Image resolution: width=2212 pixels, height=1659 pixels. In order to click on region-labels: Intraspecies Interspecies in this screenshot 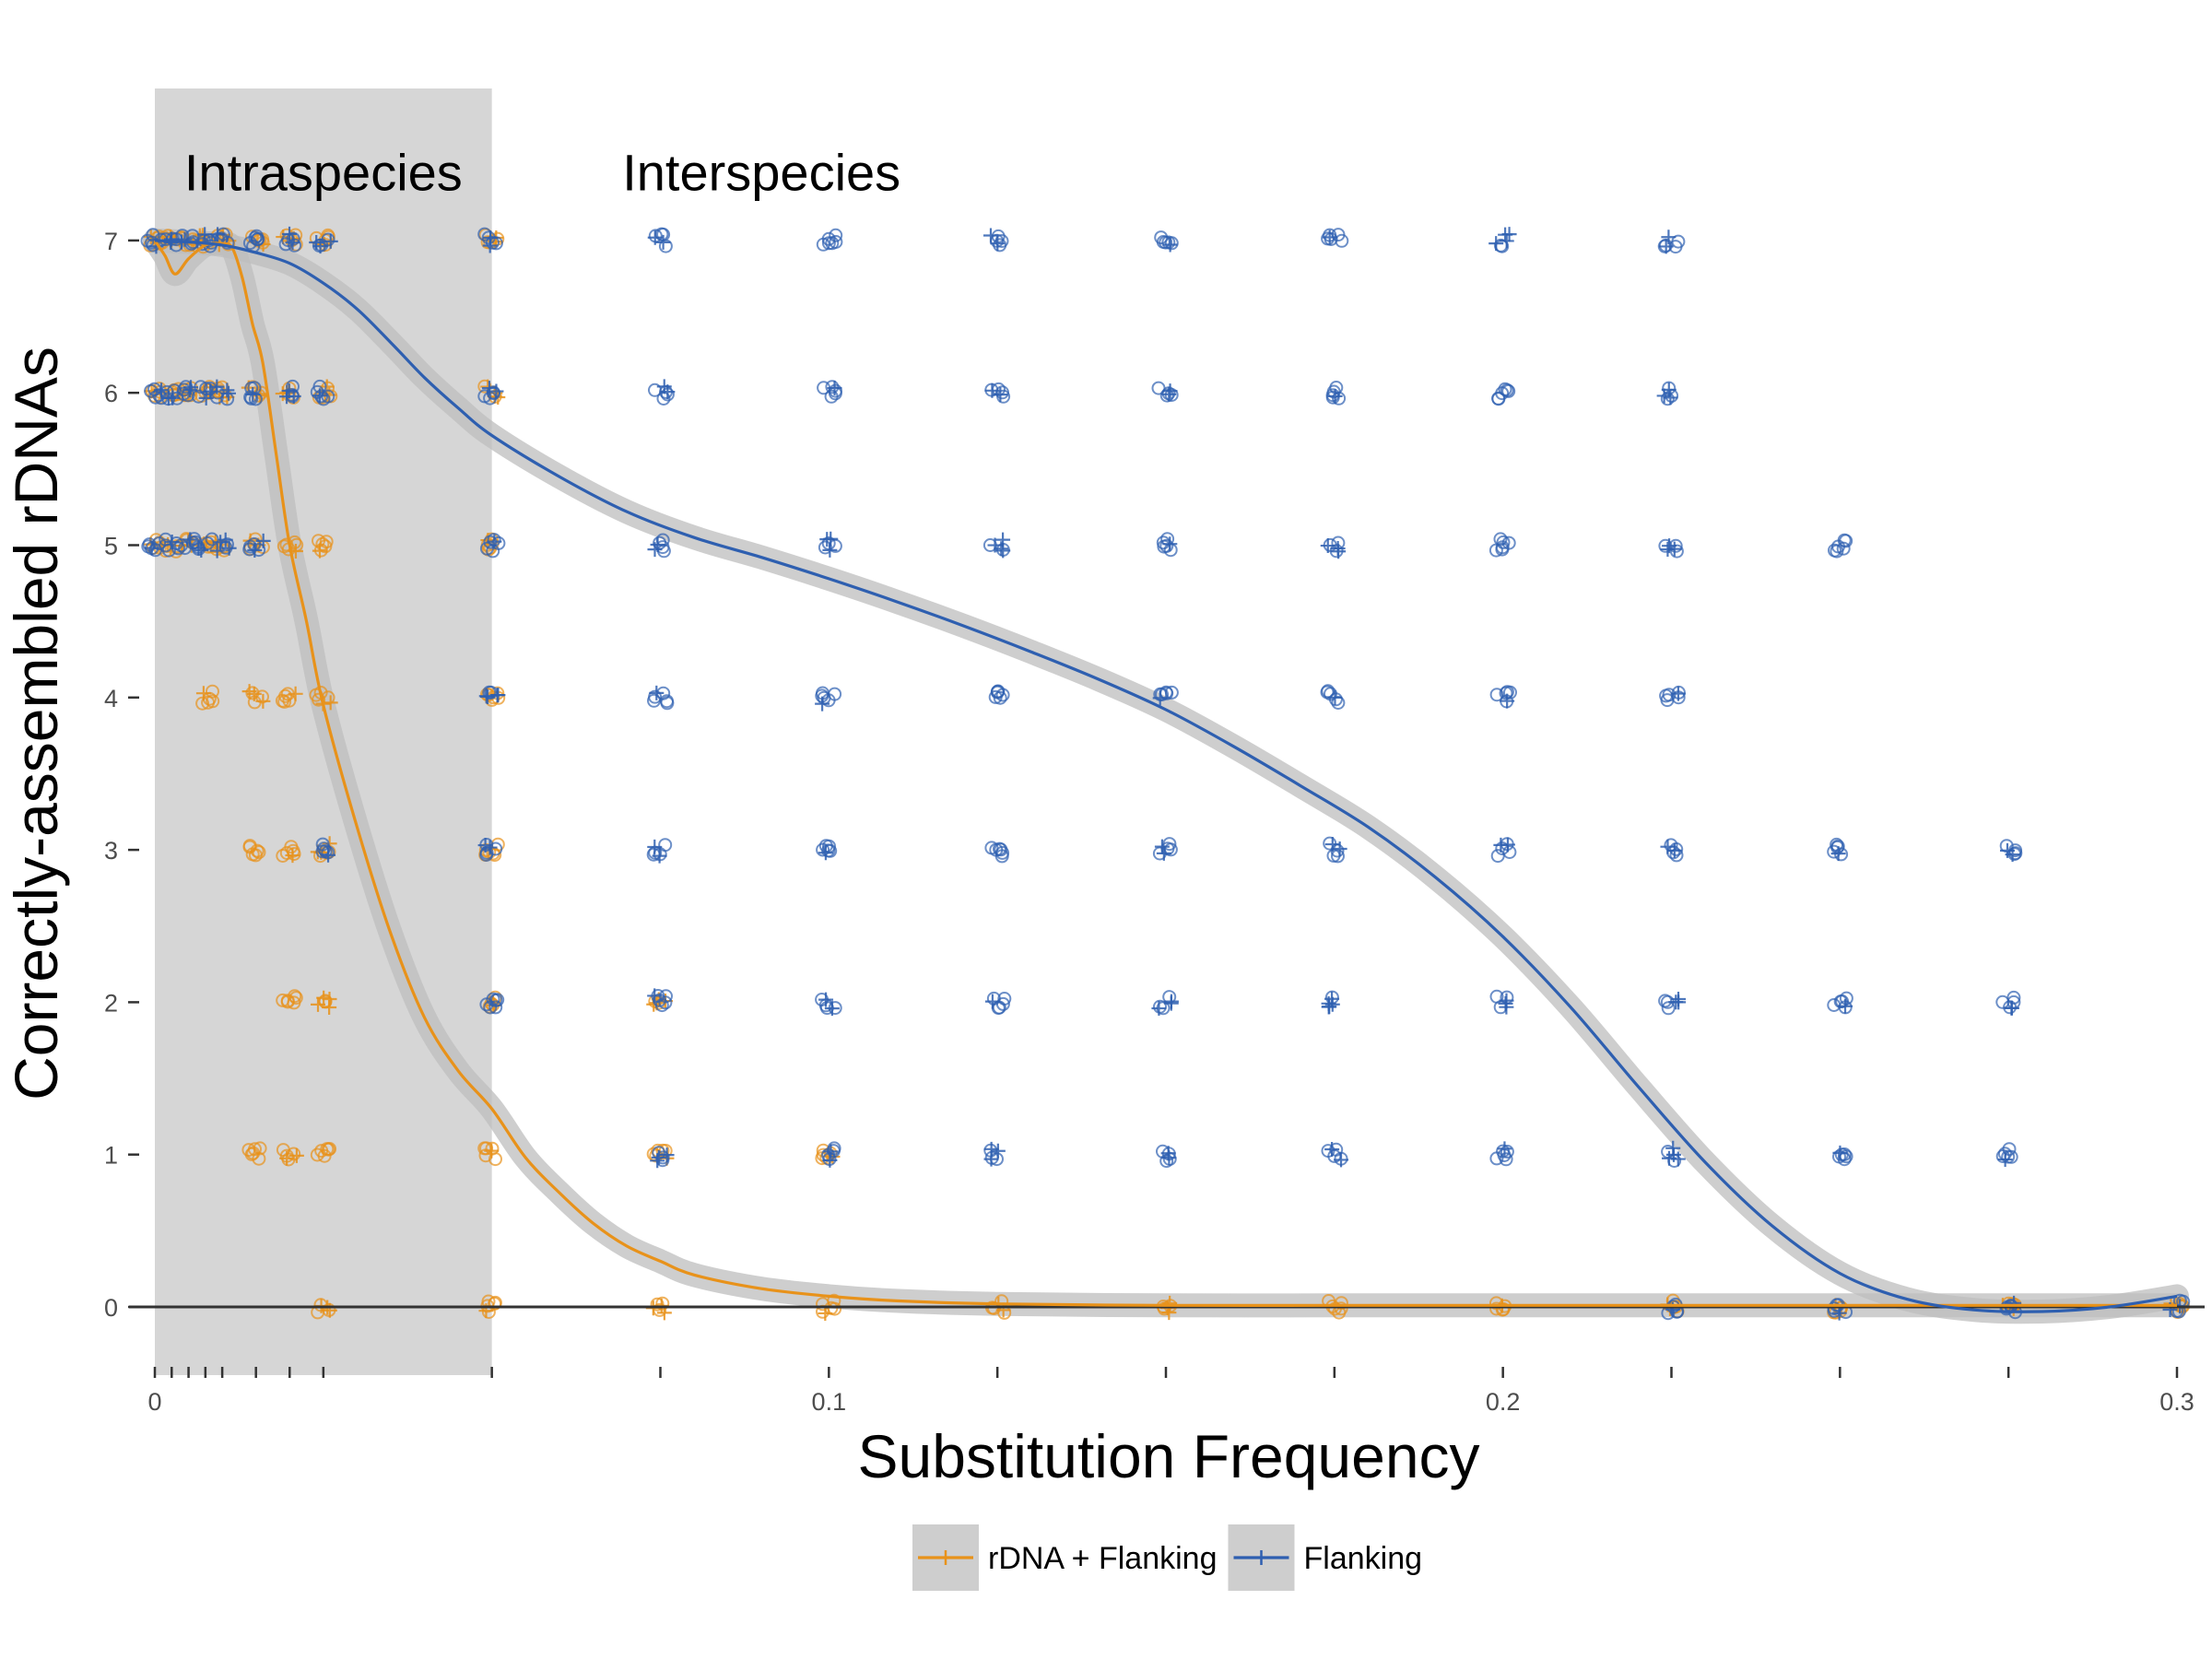, I will do `click(542, 173)`.